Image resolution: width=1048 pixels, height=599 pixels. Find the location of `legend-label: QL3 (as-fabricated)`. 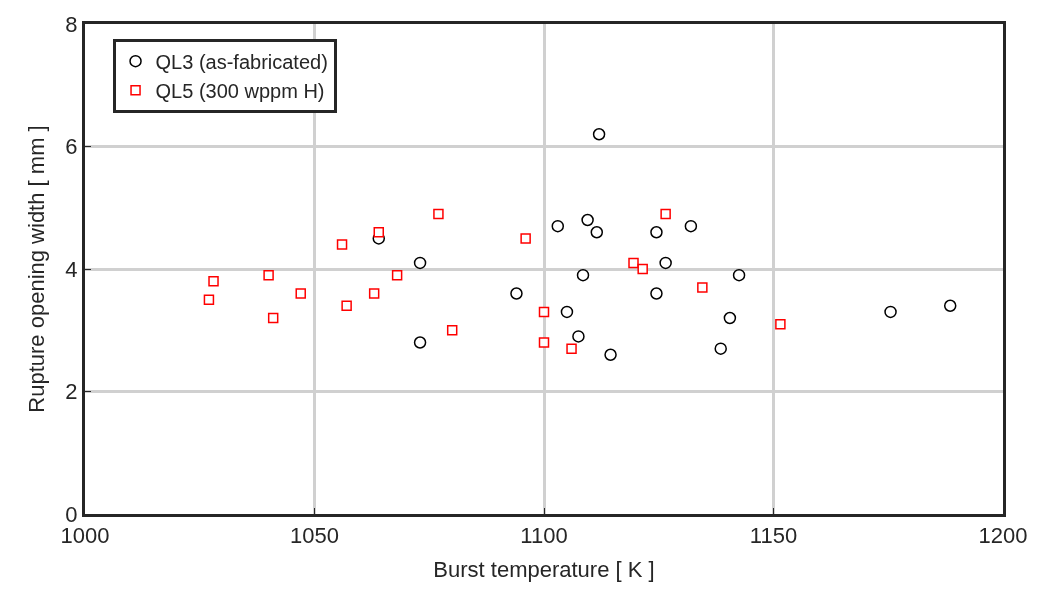

legend-label: QL3 (as-fabricated) is located at coordinates (241, 62).